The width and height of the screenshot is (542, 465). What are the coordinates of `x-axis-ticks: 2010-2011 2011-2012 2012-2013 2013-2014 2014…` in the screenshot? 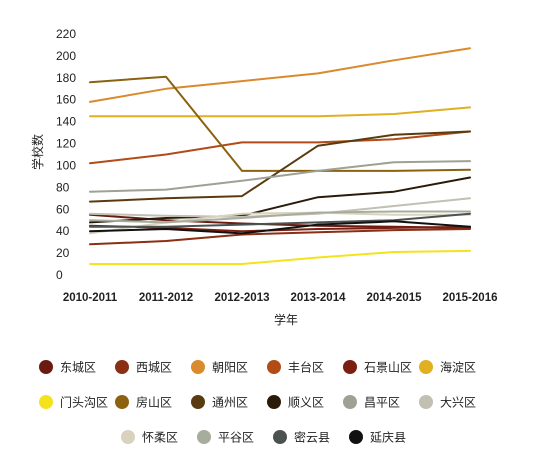 It's located at (280, 298).